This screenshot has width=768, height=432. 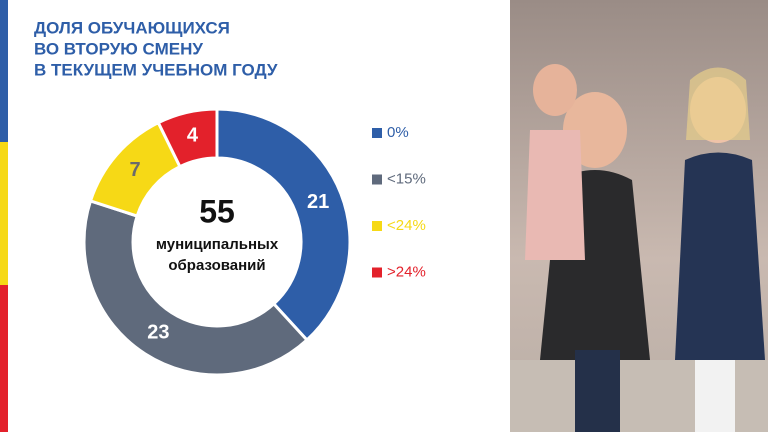 I want to click on value-label: 21, so click(x=318, y=202).